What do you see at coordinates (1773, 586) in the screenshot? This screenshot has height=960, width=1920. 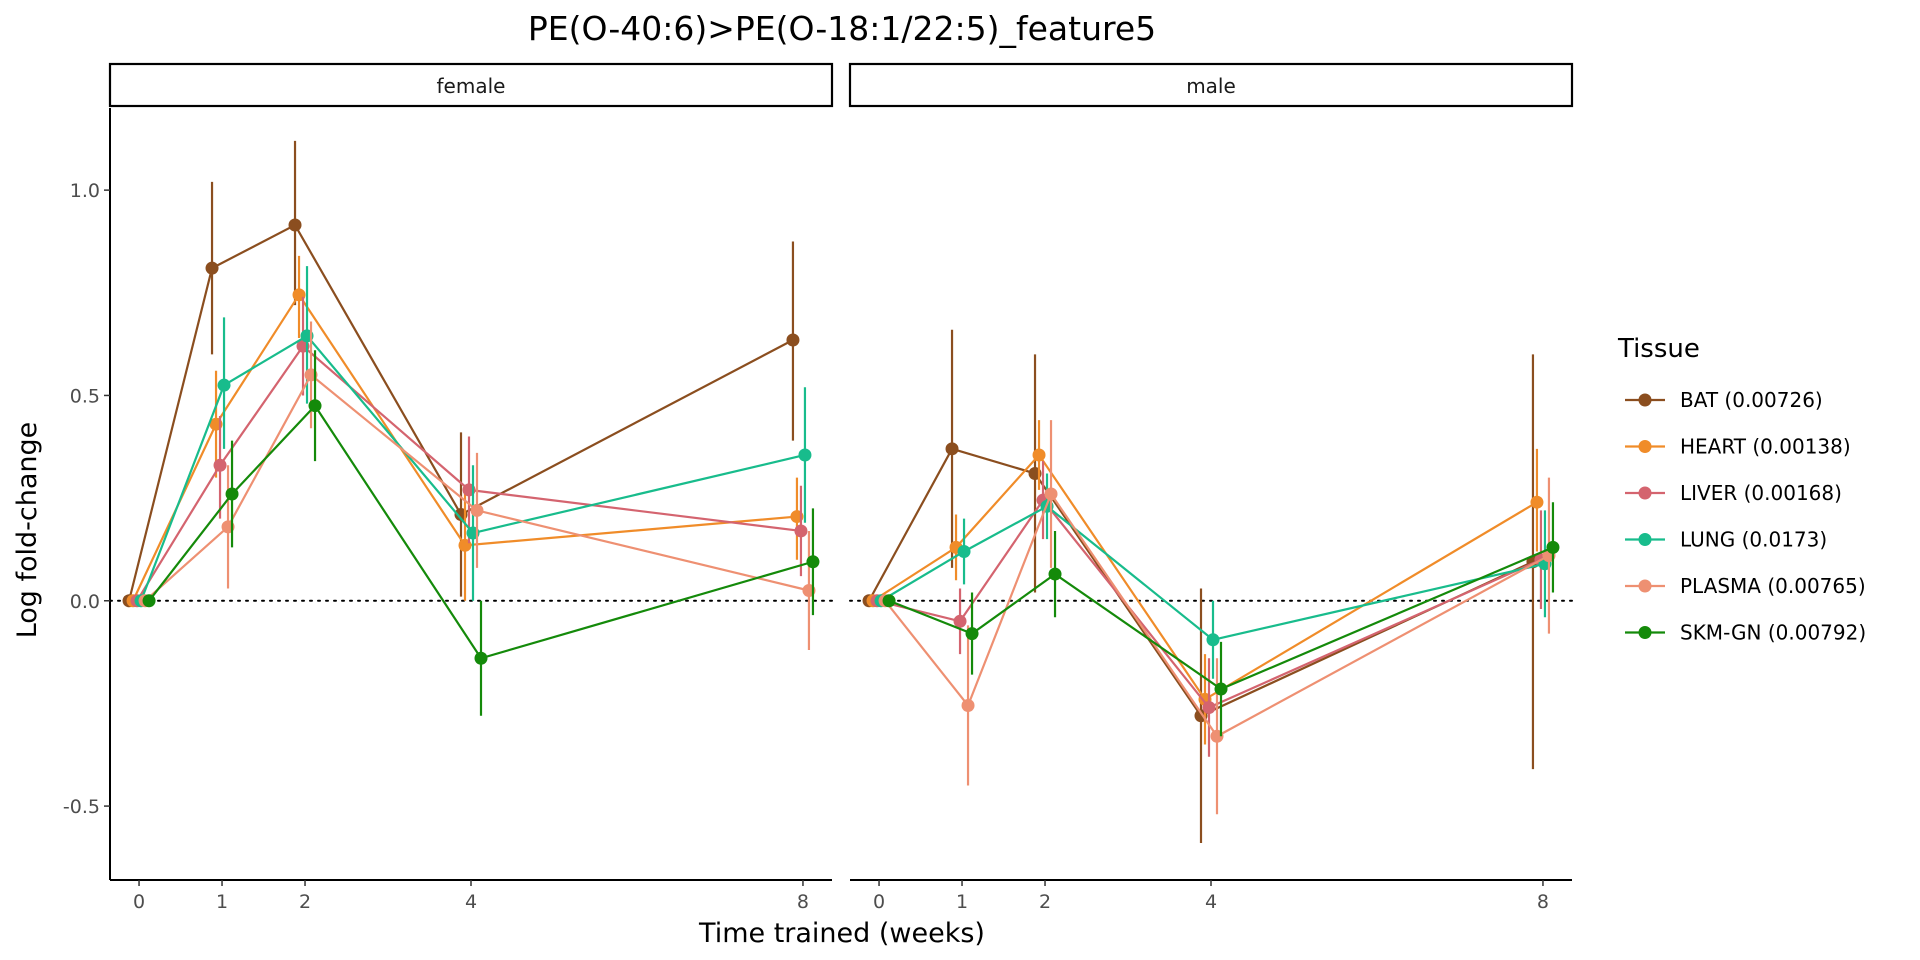 I see `legend-label: PLASMA (0.00765)` at bounding box center [1773, 586].